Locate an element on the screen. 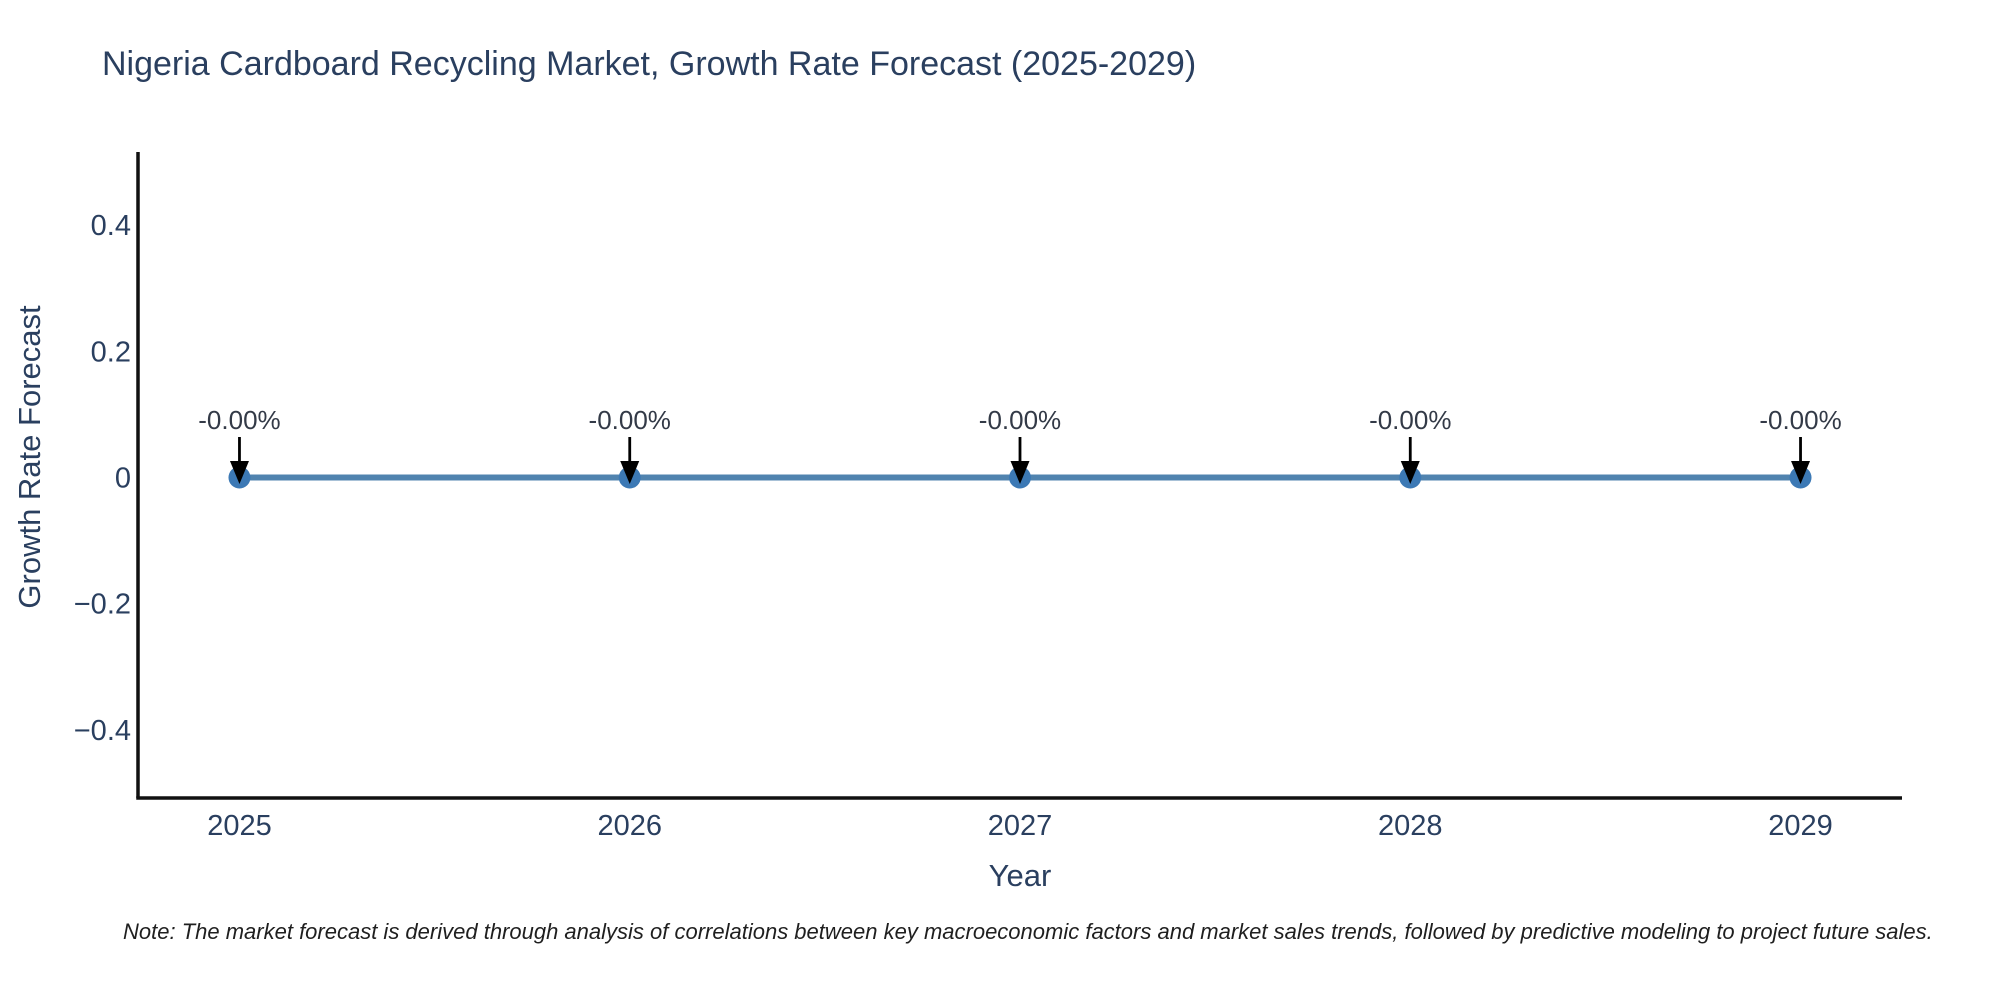  y-tick-label: 0 is located at coordinates (123, 479).